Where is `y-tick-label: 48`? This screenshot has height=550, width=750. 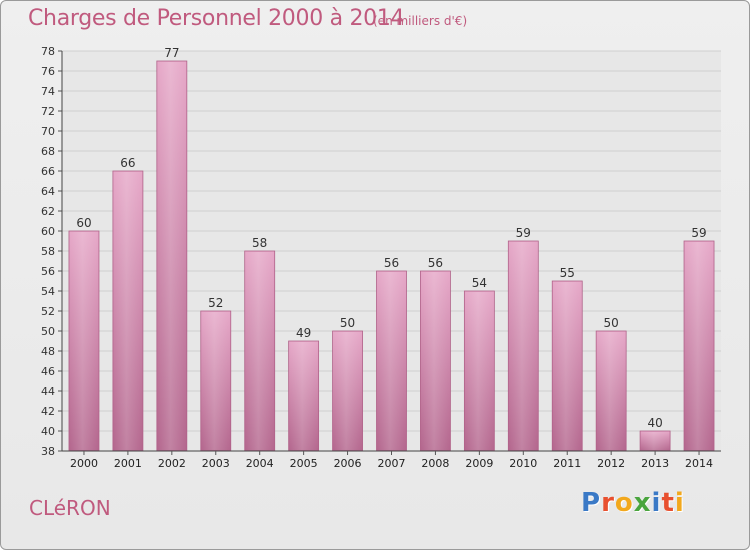 y-tick-label: 48 is located at coordinates (48, 351).